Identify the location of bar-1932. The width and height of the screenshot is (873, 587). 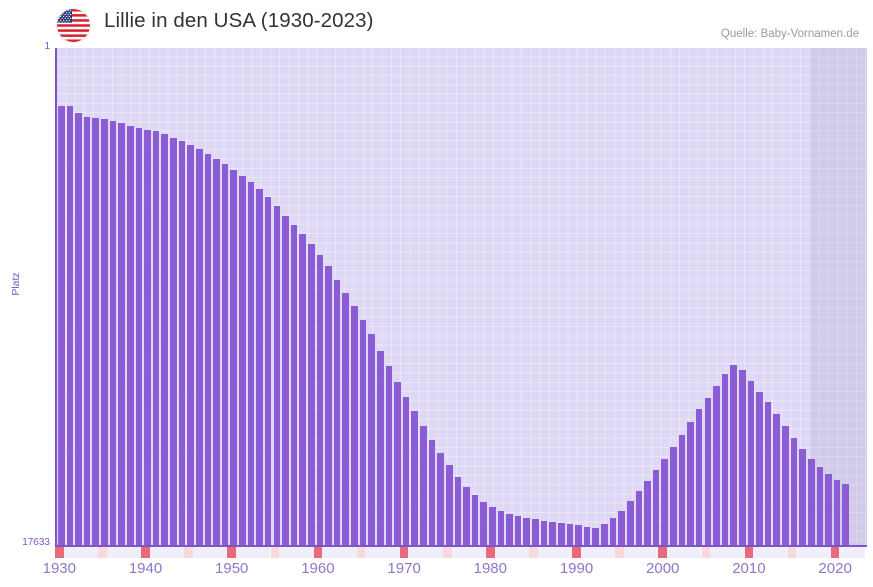
(78, 329).